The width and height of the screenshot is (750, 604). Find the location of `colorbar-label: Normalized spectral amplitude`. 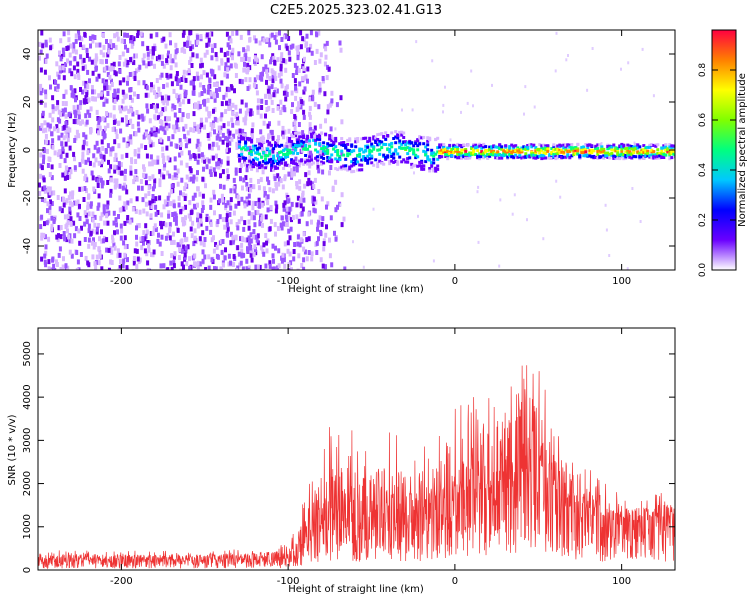

colorbar-label: Normalized spectral amplitude is located at coordinates (742, 150).